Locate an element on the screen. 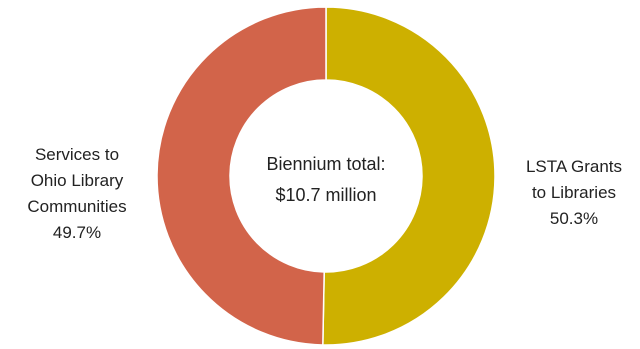 This screenshot has width=640, height=349. center-text-line-2: $10.7 million is located at coordinates (325, 195).